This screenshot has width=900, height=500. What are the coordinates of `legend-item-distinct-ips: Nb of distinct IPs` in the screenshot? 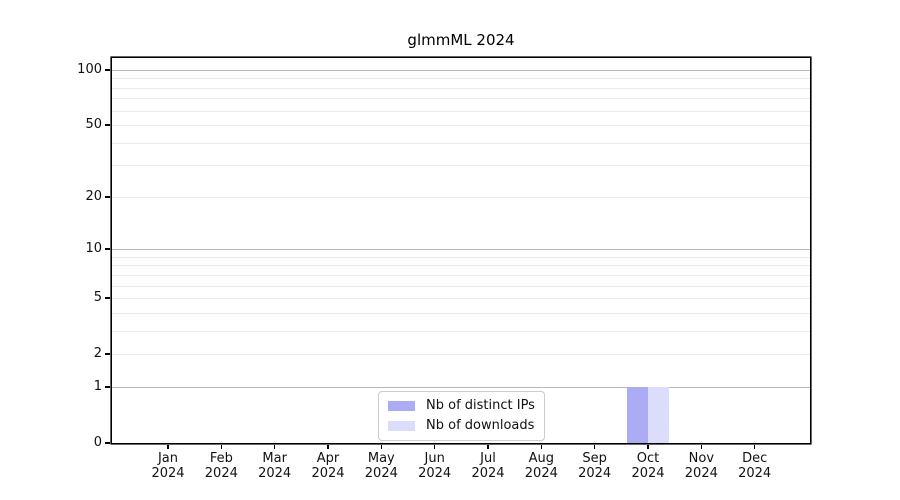 It's located at (461, 406).